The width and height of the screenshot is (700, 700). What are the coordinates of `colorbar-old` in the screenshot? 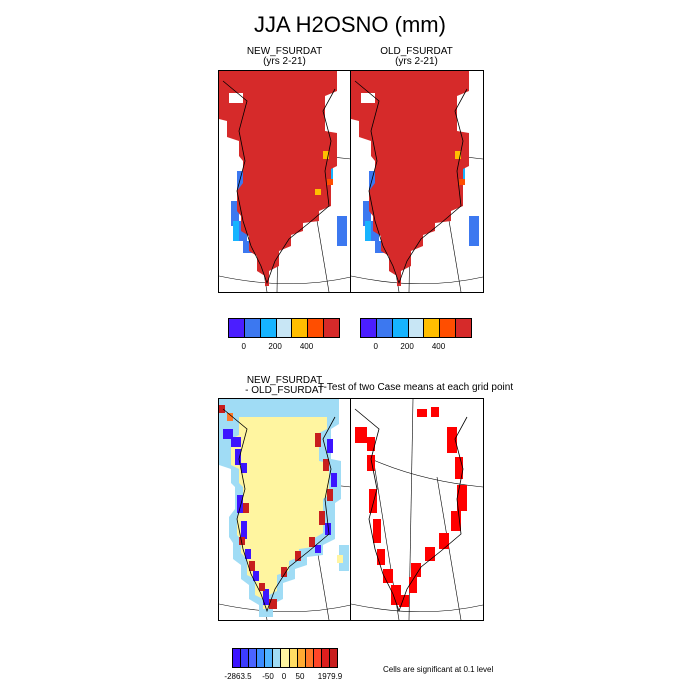 It's located at (416, 328).